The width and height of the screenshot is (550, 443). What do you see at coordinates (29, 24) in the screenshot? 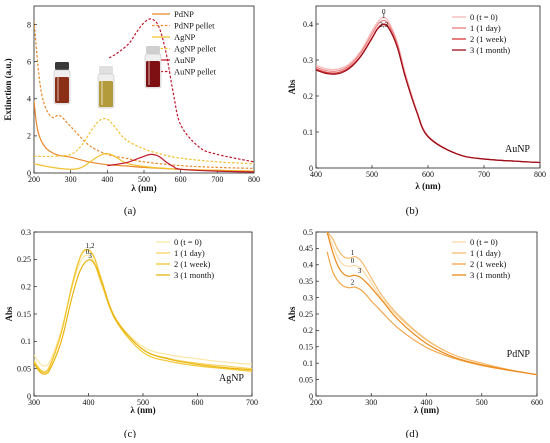
I see `y-tick-label: 8` at bounding box center [29, 24].